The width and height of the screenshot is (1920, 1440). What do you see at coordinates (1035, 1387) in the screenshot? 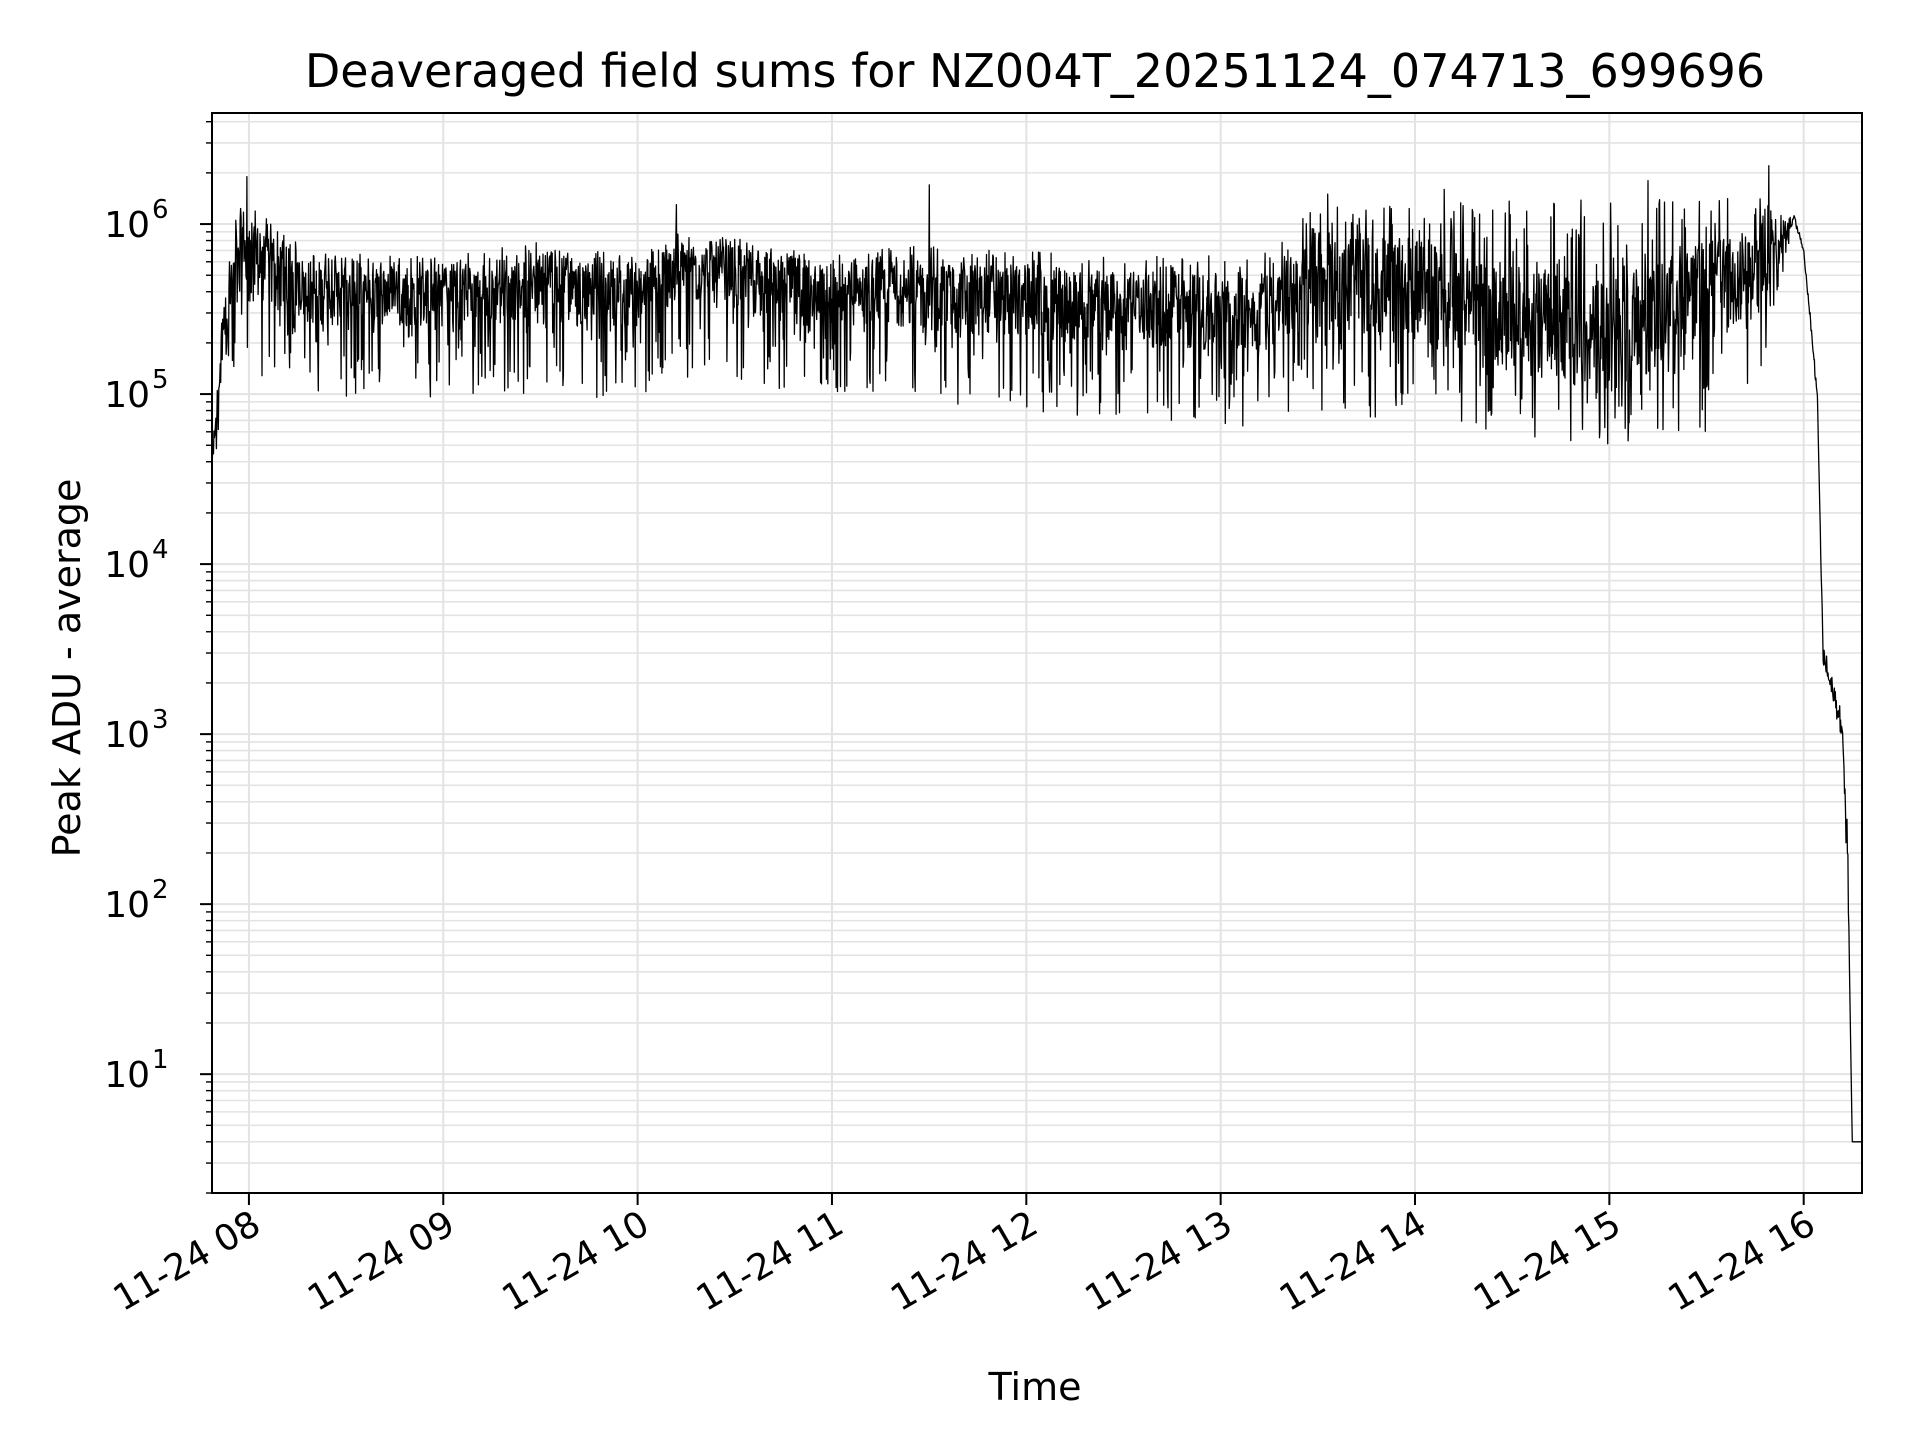
I see `x-axis-label: Time` at bounding box center [1035, 1387].